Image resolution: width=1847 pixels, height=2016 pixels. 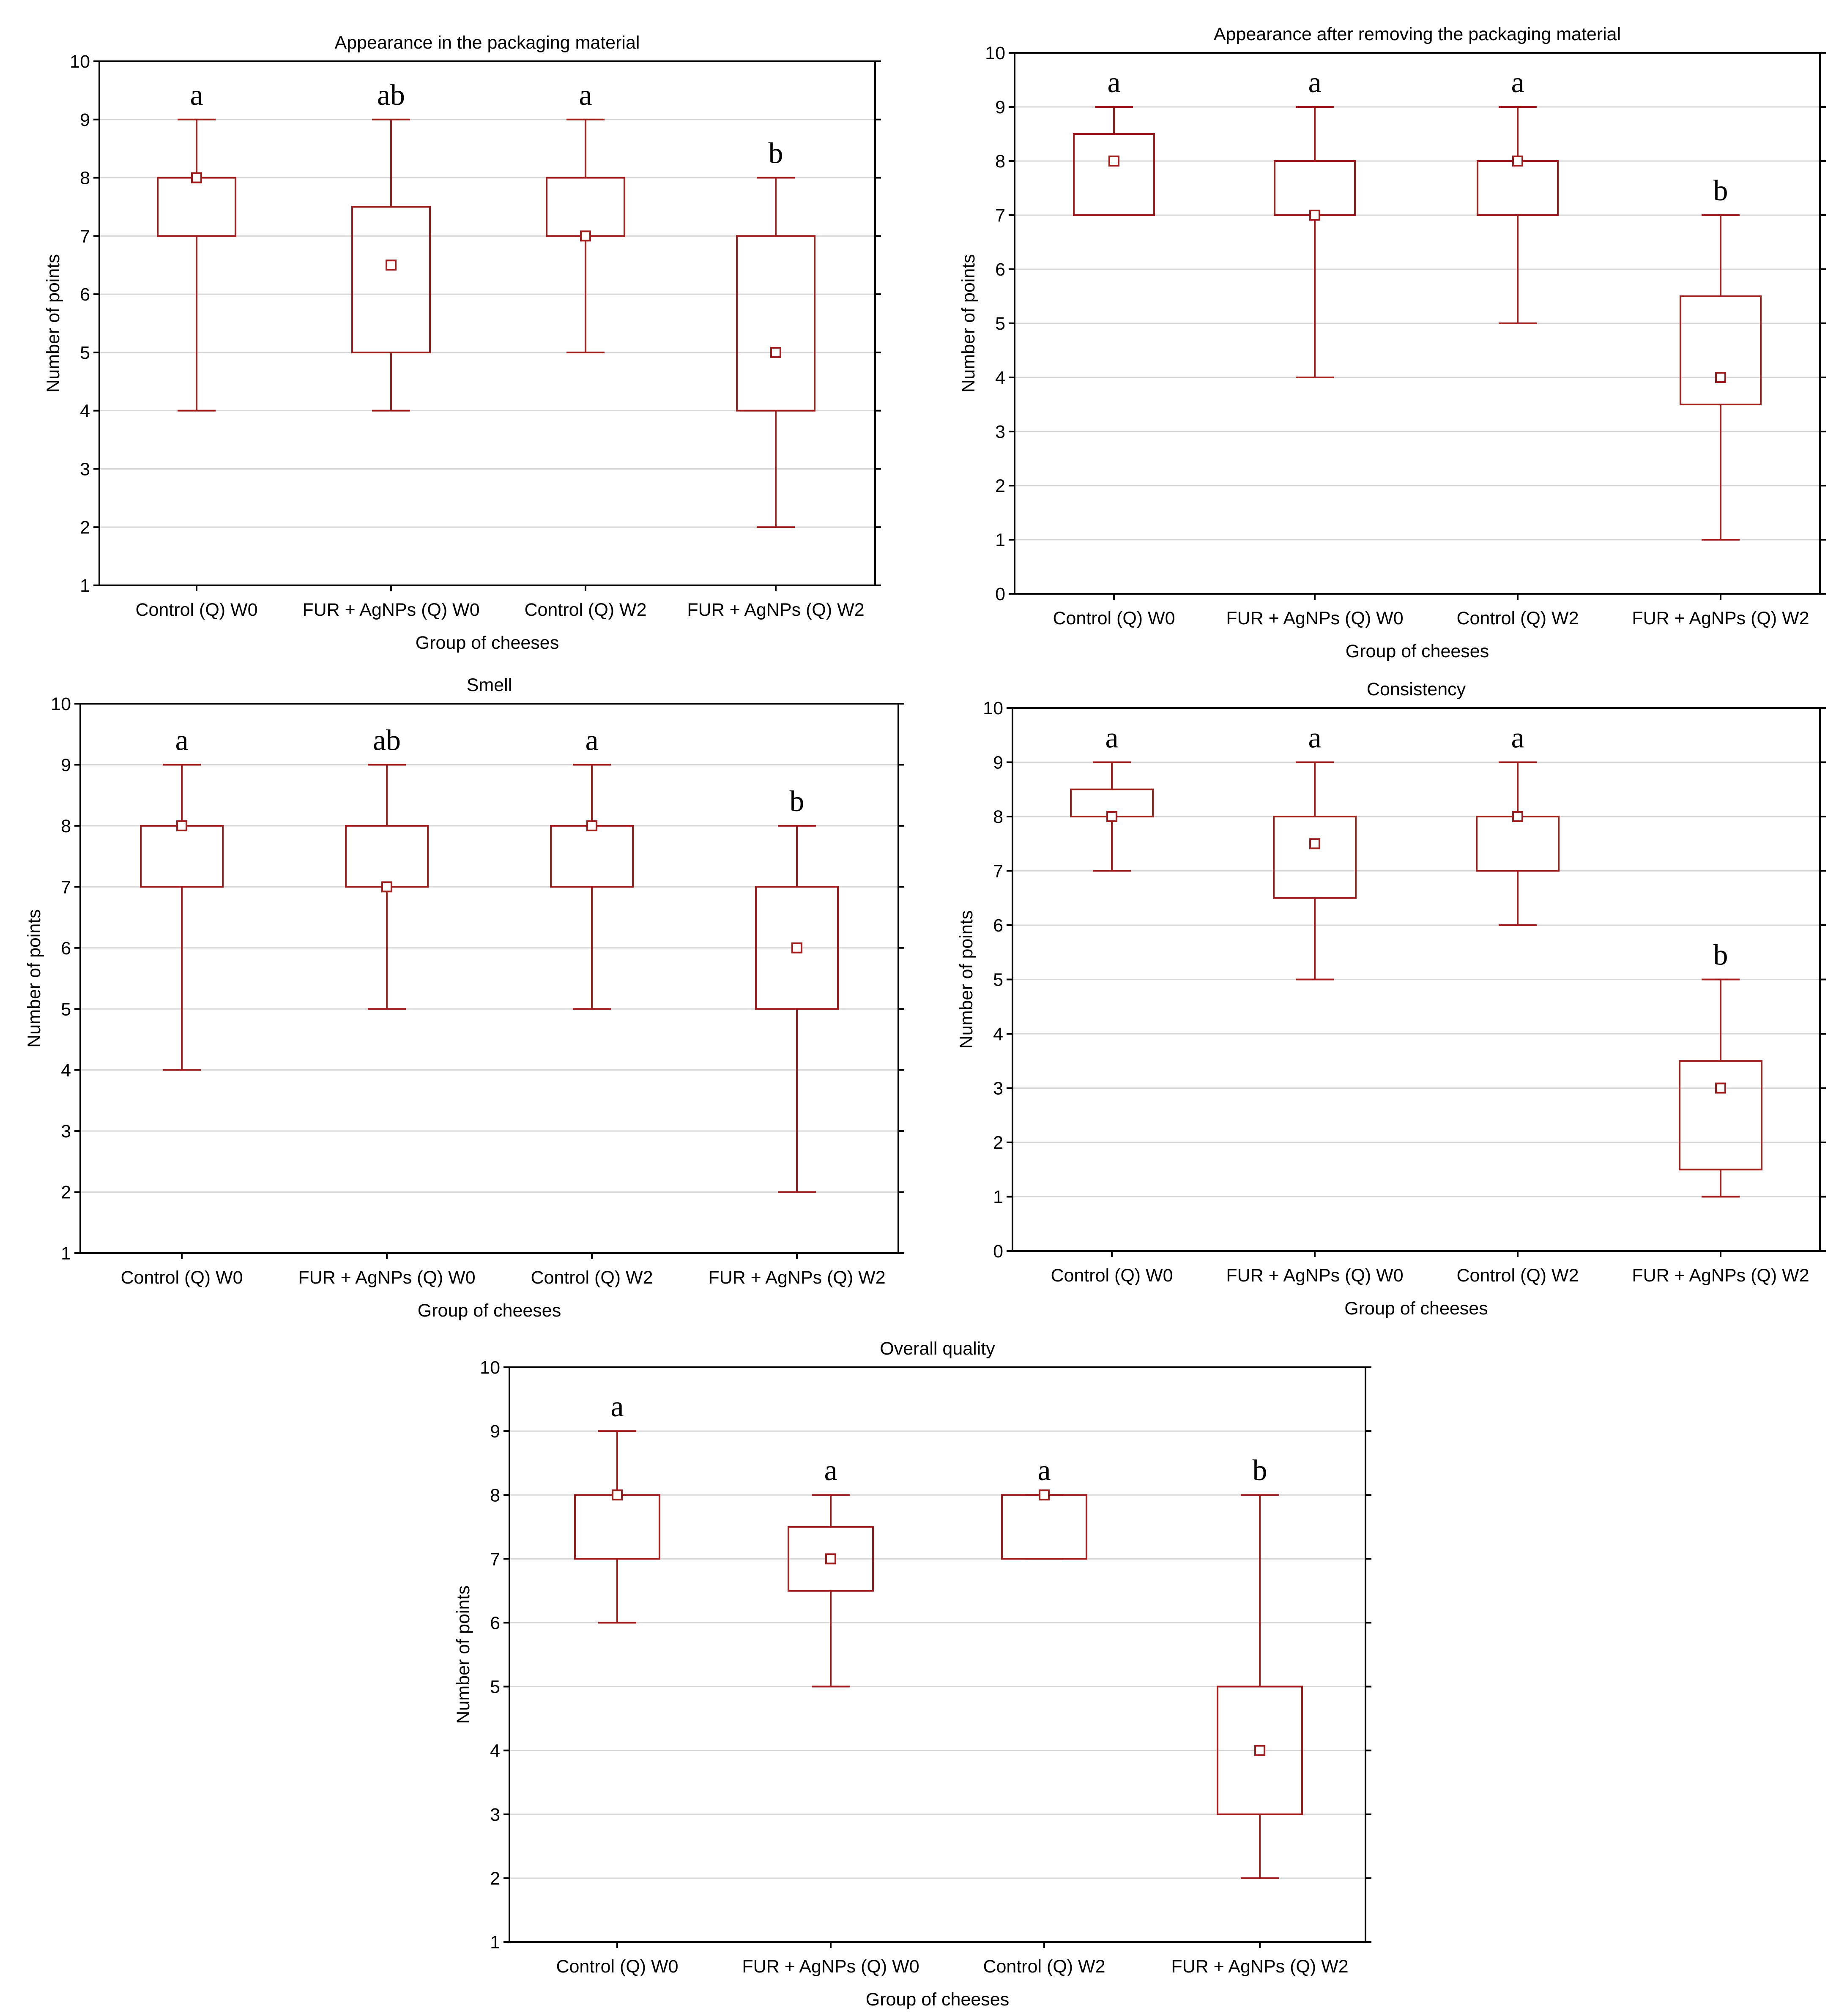 I want to click on y-tick-label: 9, so click(x=66, y=765).